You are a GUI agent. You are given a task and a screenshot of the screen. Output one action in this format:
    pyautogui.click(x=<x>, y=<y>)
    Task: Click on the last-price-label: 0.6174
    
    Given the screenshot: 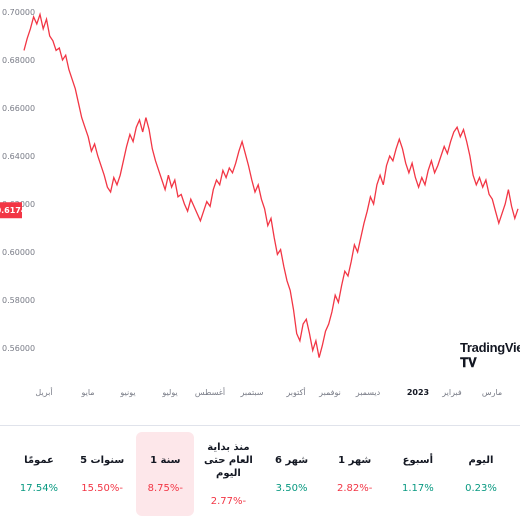 What is the action you would take?
    pyautogui.click(x=13, y=210)
    